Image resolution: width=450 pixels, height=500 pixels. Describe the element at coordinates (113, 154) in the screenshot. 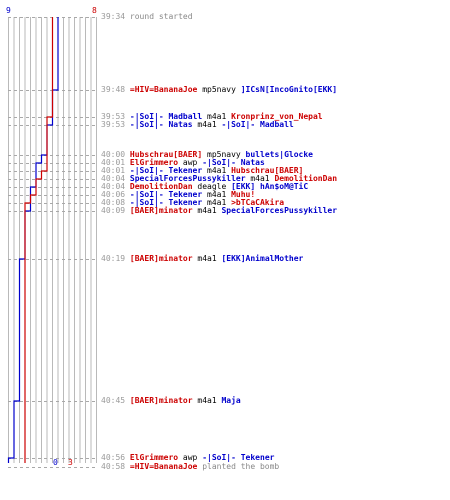

I see `event-time: 40:00` at that location.